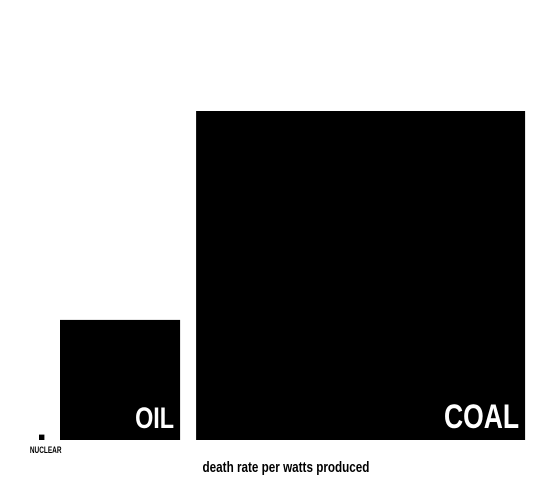 The width and height of the screenshot is (552, 480). Describe the element at coordinates (42, 437) in the screenshot. I see `square-nuclear` at that location.